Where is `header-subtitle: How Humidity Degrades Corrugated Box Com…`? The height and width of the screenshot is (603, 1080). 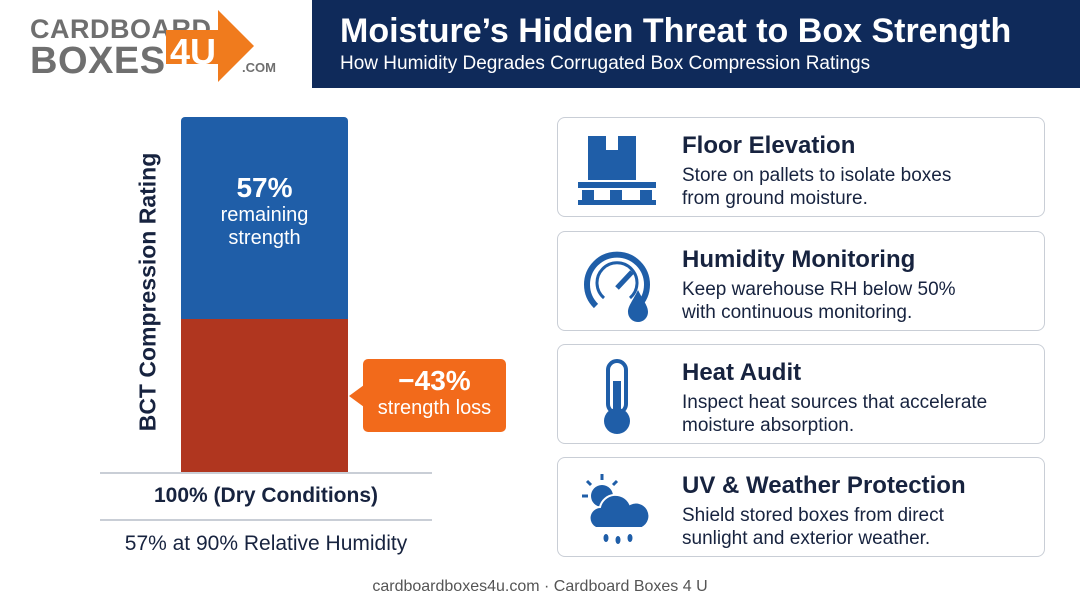 header-subtitle: How Humidity Degrades Corrugated Box Com… is located at coordinates (605, 63).